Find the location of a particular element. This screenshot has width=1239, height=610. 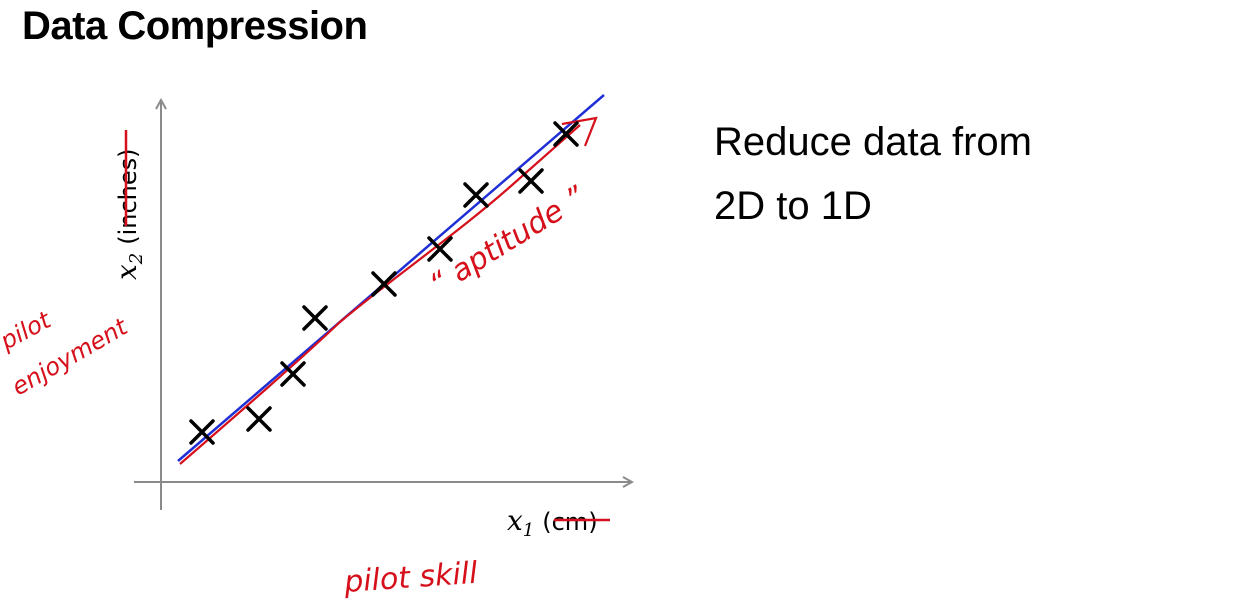

y-axis-label: x2(inches) is located at coordinates (128, 214).